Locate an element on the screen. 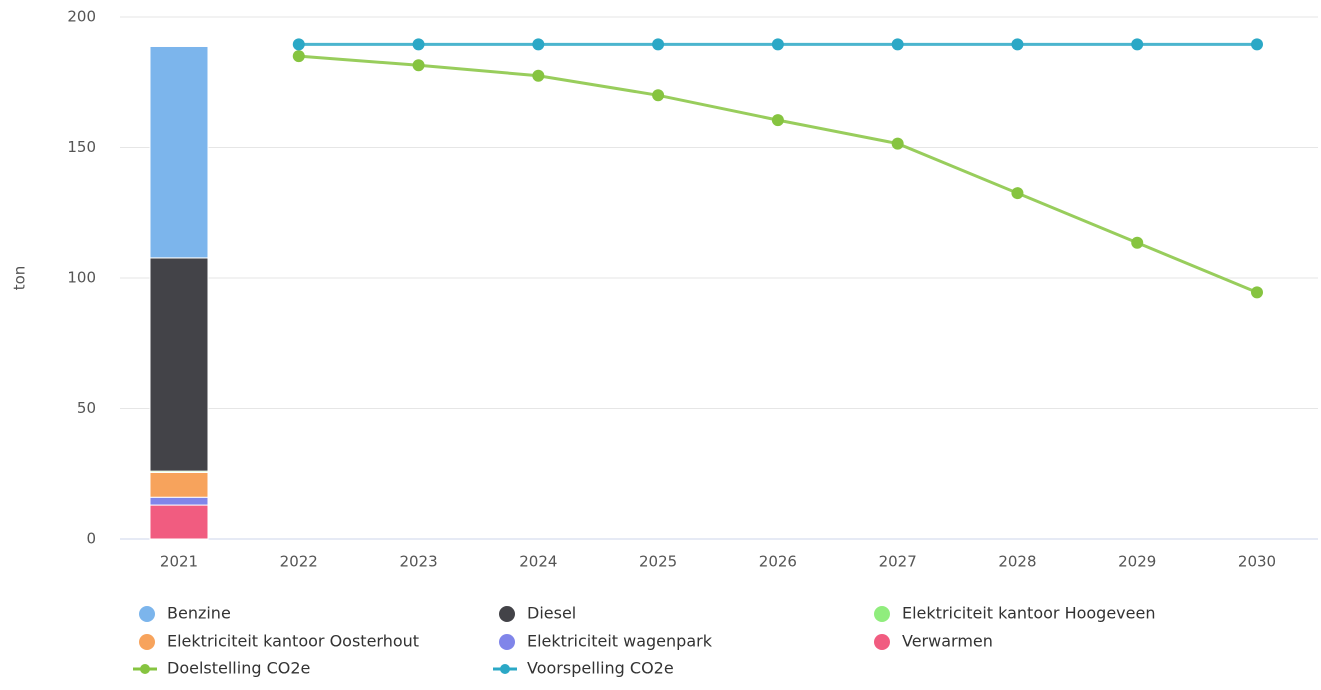 The image size is (1321, 690). legend-label: Elektriciteit wagenpark is located at coordinates (620, 641).